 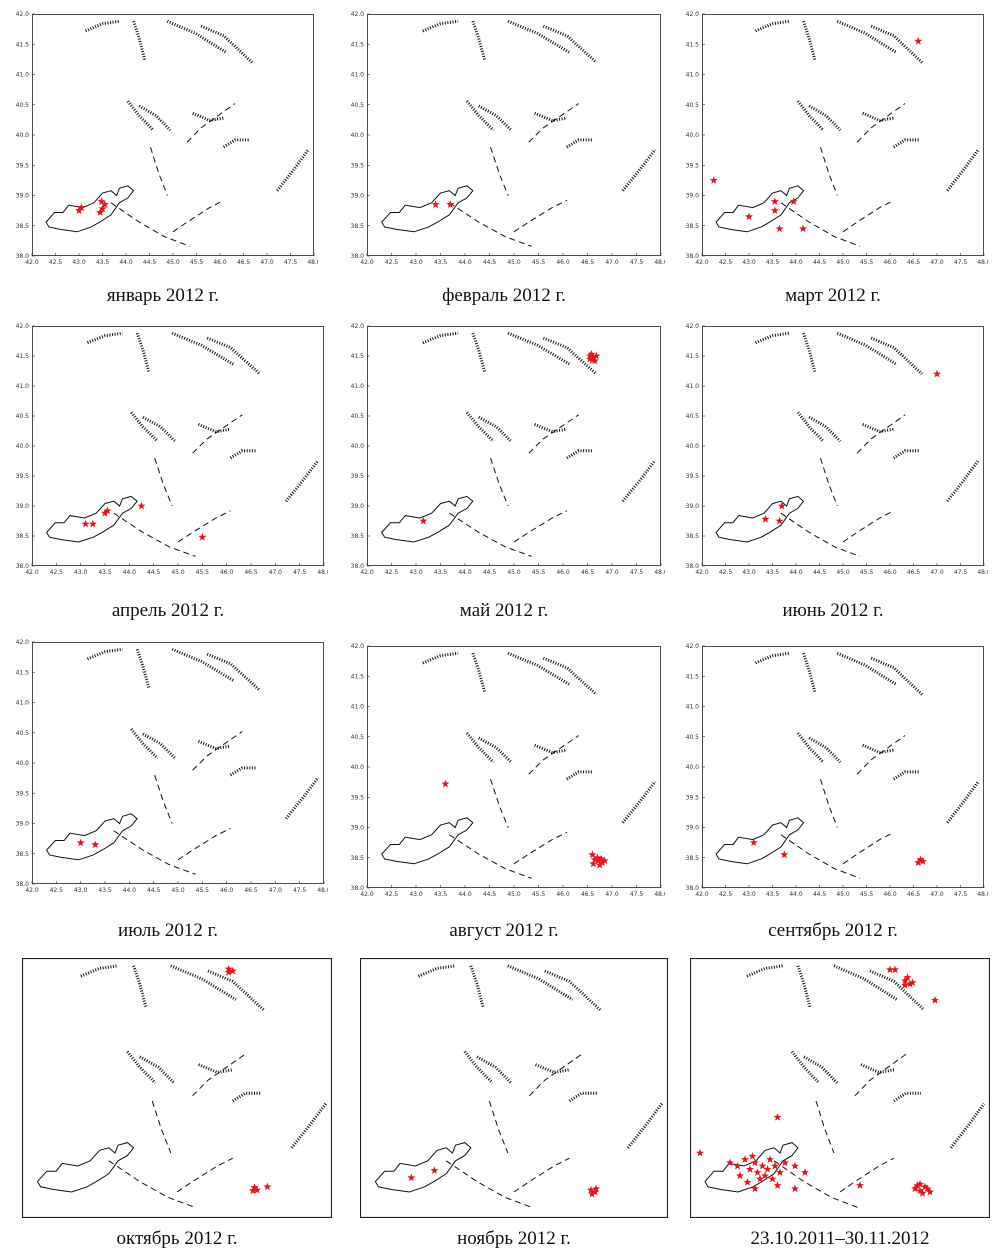 I want to click on map-panel, so click(x=514, y=1088).